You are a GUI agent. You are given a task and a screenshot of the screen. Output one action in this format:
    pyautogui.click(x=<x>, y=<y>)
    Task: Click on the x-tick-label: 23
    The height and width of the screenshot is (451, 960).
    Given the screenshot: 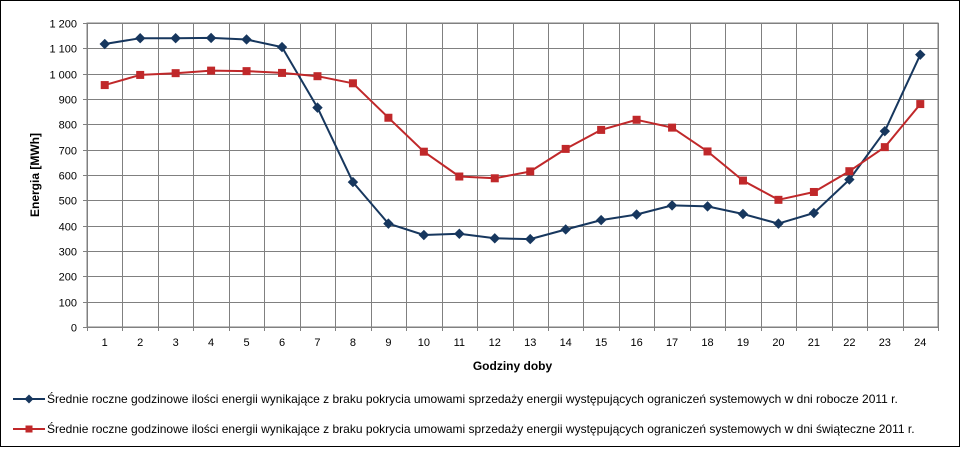 What is the action you would take?
    pyautogui.click(x=885, y=343)
    